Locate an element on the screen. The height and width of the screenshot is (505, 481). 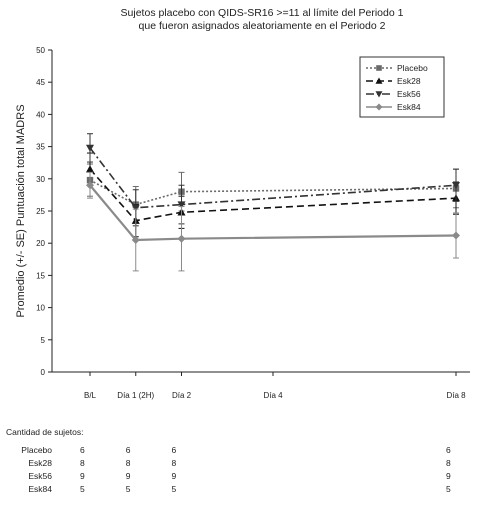
subjects-table-title: Cantidad de sujetos: is located at coordinates (45, 432).